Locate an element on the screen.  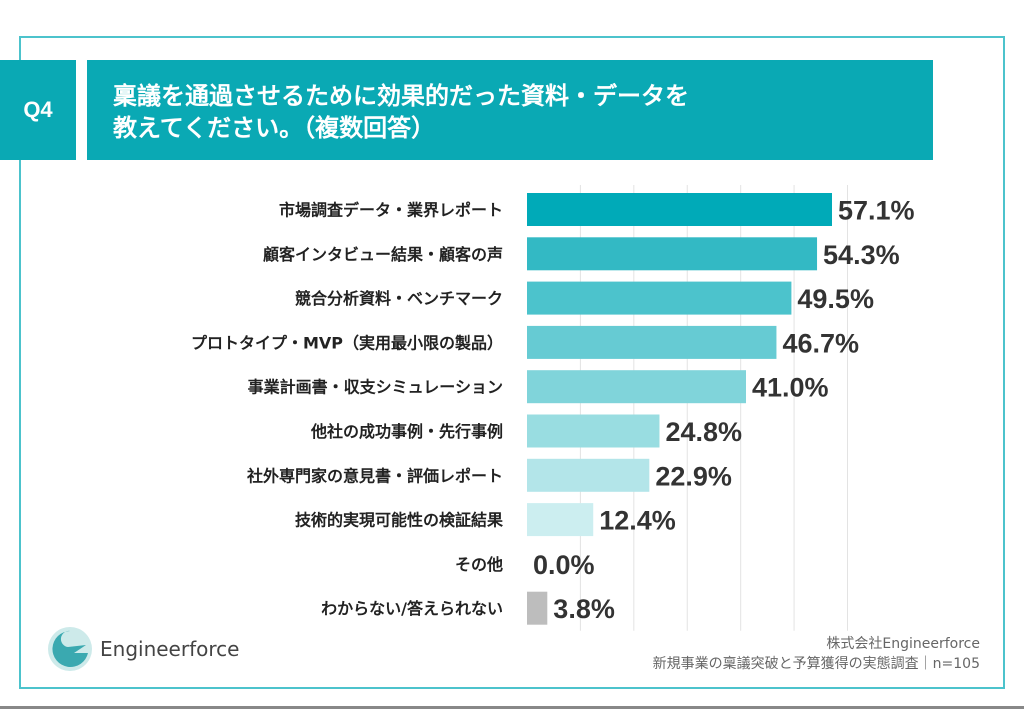
title-line-2: 教えてください。（複数回答） is located at coordinates (274, 128).